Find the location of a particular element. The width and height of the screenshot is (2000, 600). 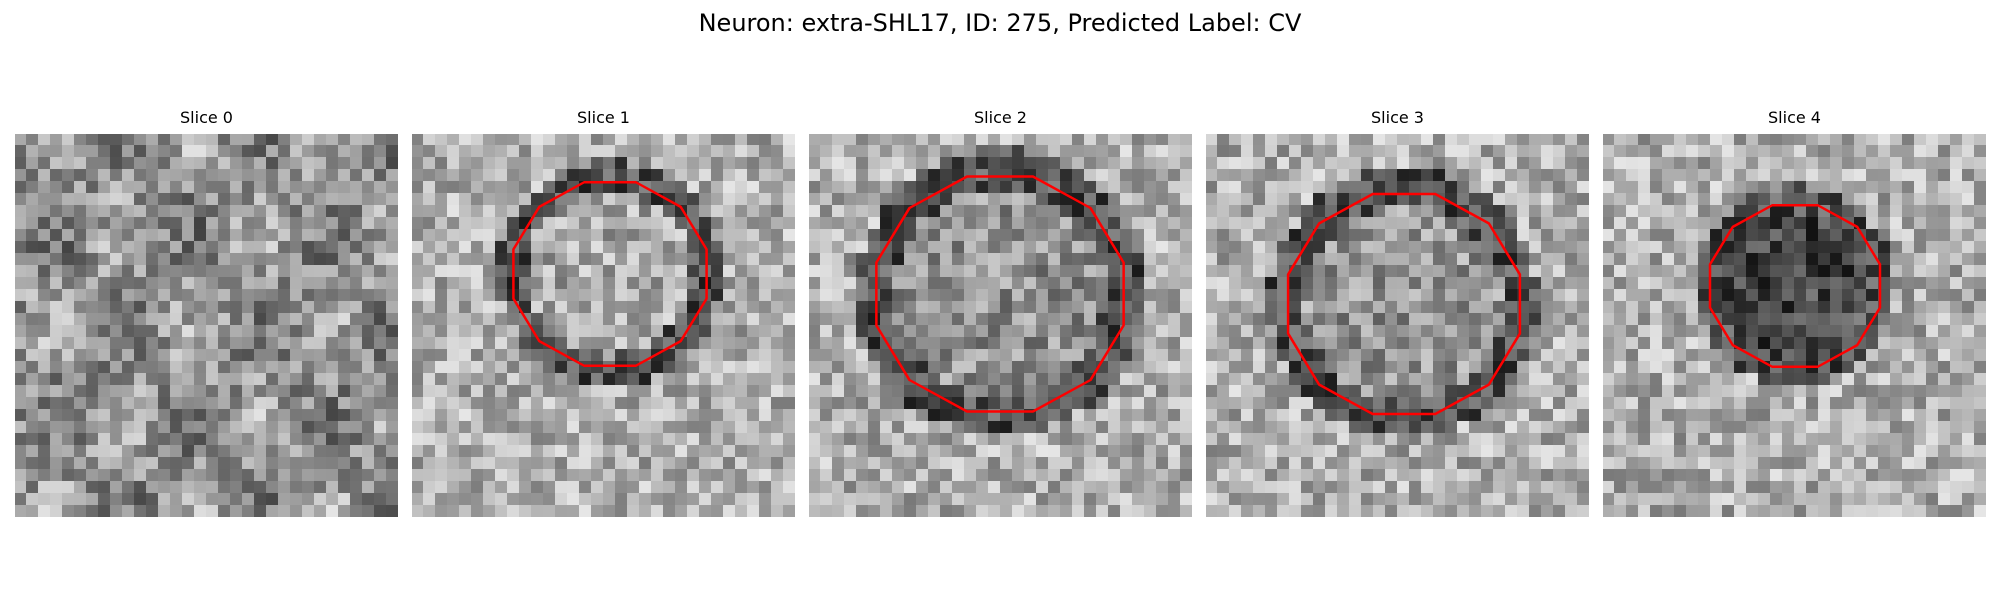

slice-panel-3: Slice 3 is located at coordinates (1397, 312).